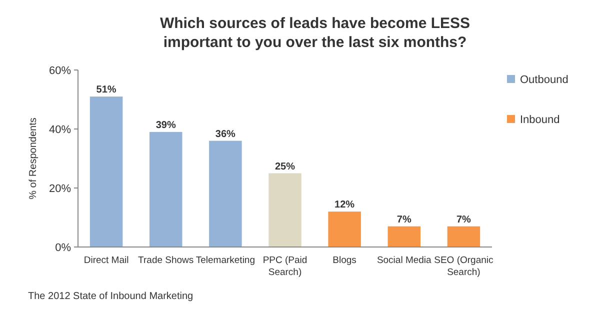 The height and width of the screenshot is (325, 600). What do you see at coordinates (33, 159) in the screenshot?
I see `y-axis-title: % of Respondents` at bounding box center [33, 159].